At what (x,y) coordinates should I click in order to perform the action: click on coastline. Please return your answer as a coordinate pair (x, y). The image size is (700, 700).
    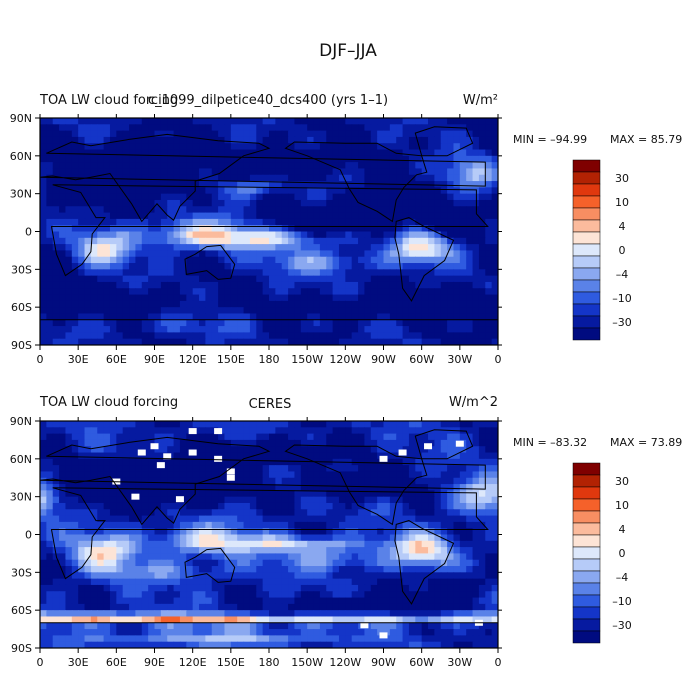
    Looking at the image, I should click on (263, 178).